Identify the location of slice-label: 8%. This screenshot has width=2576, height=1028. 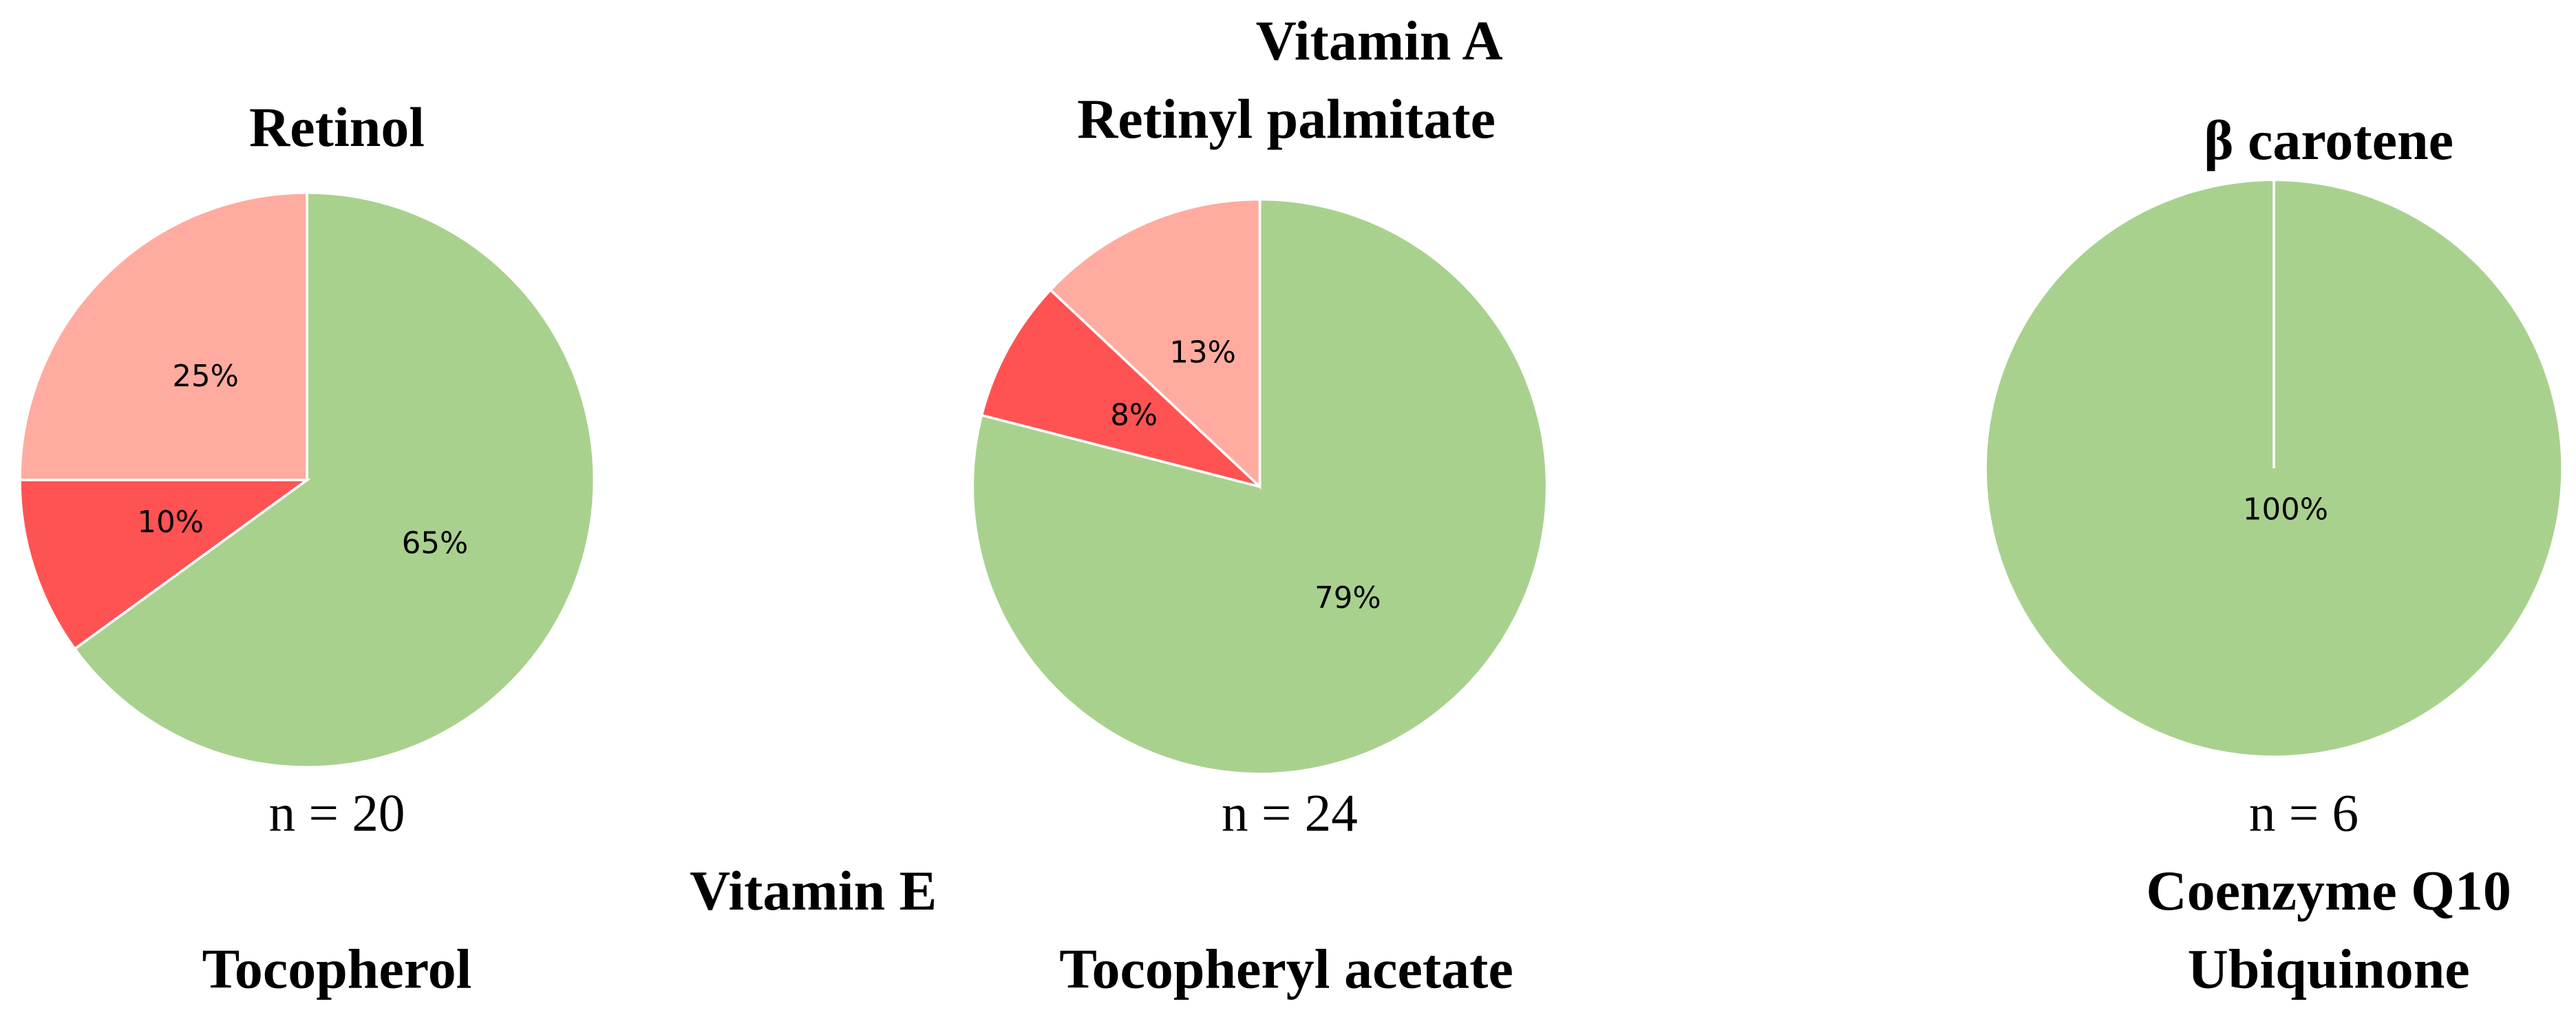
(1134, 416).